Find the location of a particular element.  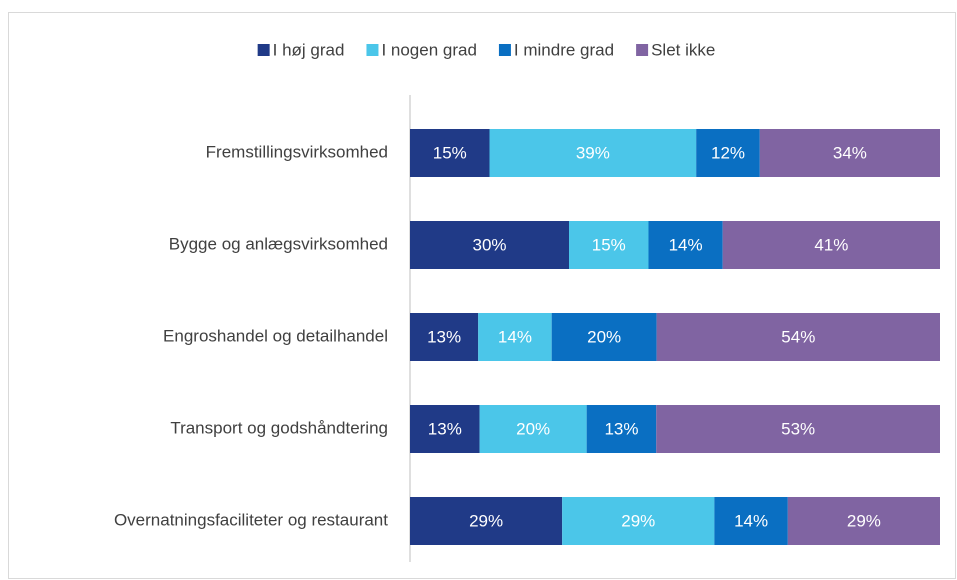

data-label: 41% is located at coordinates (831, 244).